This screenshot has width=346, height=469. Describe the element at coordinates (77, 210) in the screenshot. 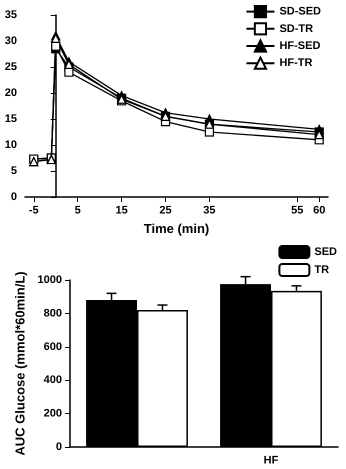

I see `x-tick-label: 5` at that location.